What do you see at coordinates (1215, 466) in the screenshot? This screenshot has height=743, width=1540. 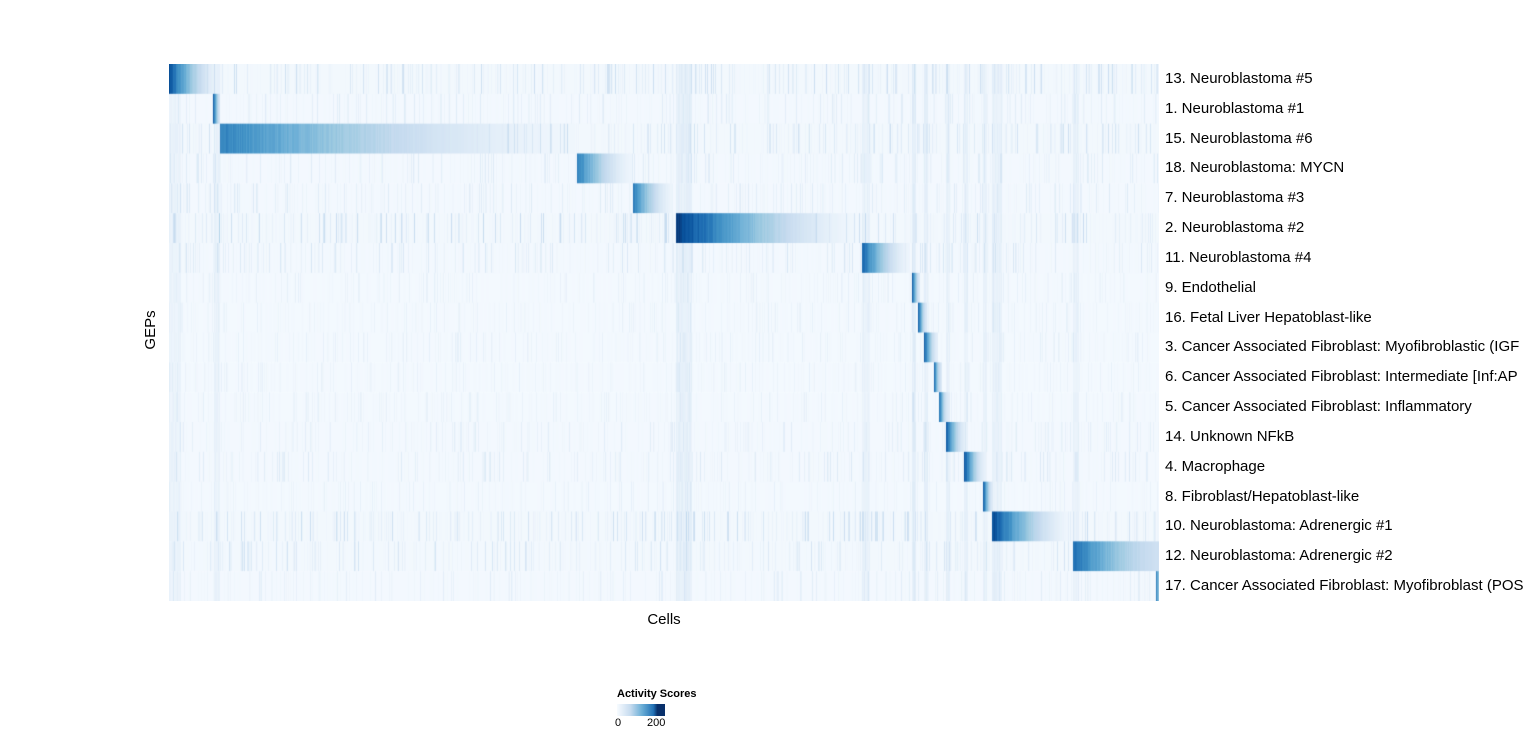 I see `row-label: 4. Macrophage` at bounding box center [1215, 466].